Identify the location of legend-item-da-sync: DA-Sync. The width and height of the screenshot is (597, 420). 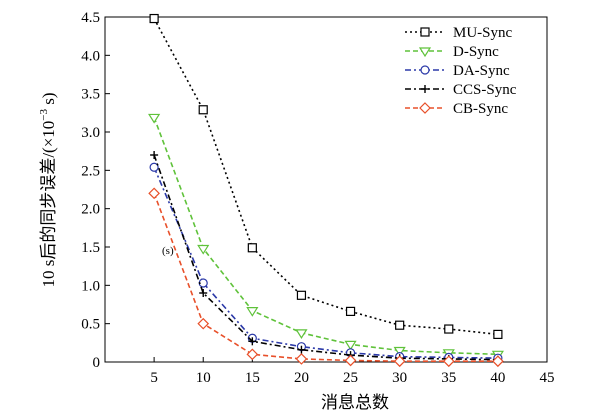
(457, 71).